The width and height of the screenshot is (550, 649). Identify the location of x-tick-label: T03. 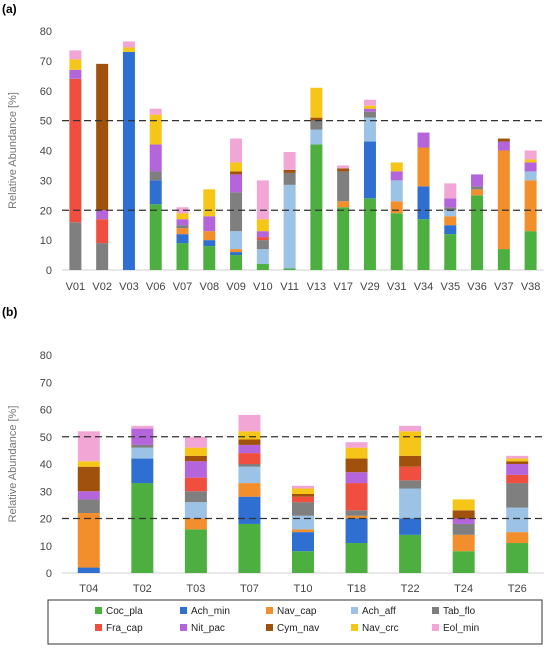
(195, 589).